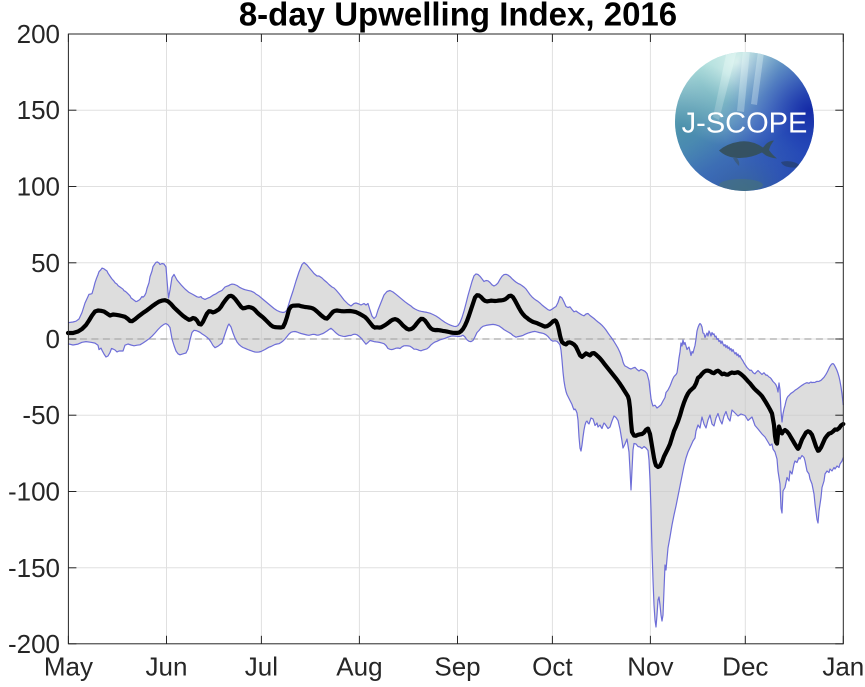  What do you see at coordinates (41, 415) in the screenshot?
I see `svg-text: -50` at bounding box center [41, 415].